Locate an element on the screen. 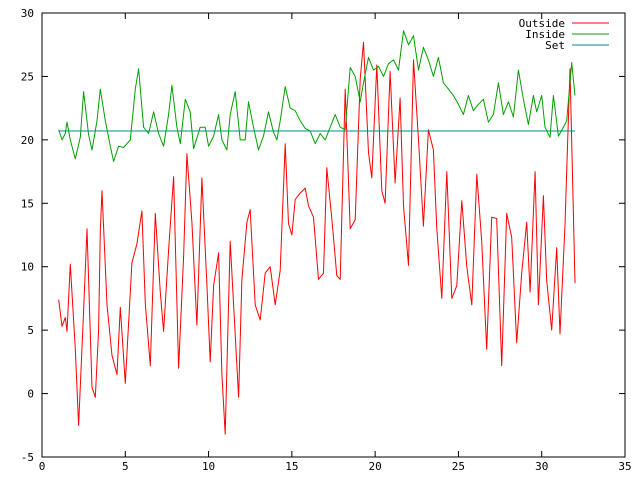 The height and width of the screenshot is (480, 640). y-tick-label: 5 is located at coordinates (30, 330).